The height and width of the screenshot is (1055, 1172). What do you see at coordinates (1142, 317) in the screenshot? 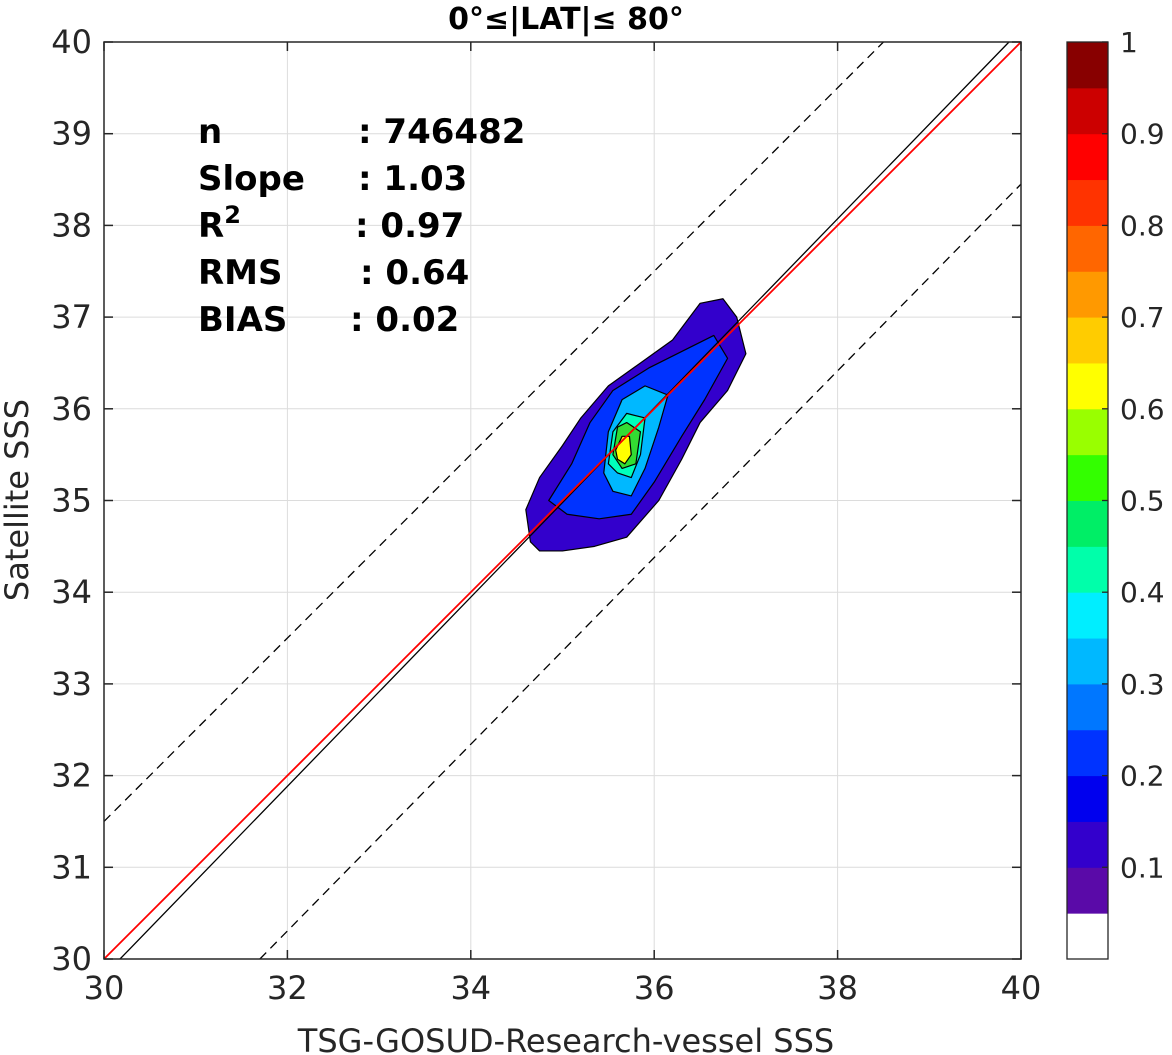
I see `colorbar-tick-label: 0.7` at bounding box center [1142, 317].